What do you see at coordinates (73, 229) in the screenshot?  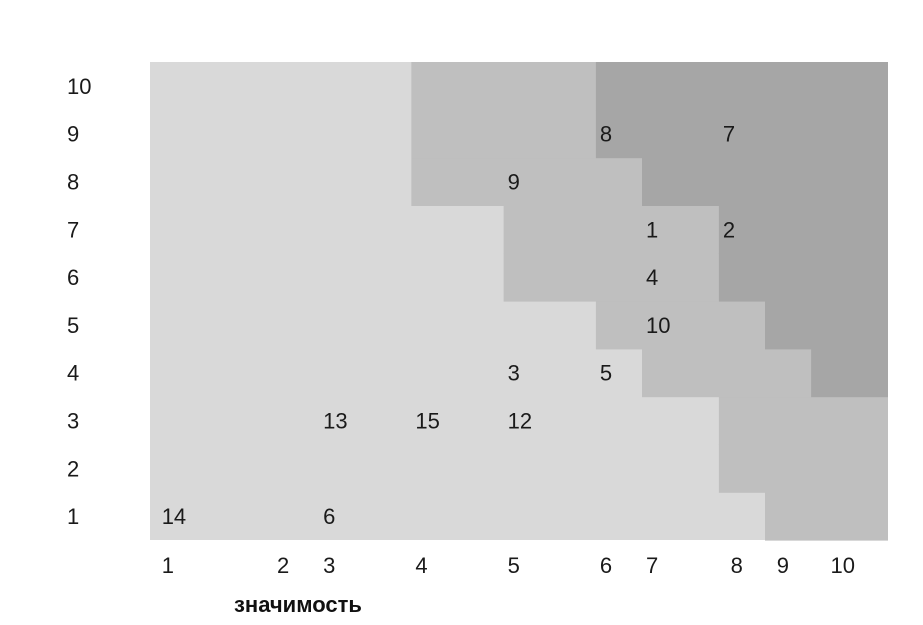 I see `y-tick-label-7: 7` at bounding box center [73, 229].